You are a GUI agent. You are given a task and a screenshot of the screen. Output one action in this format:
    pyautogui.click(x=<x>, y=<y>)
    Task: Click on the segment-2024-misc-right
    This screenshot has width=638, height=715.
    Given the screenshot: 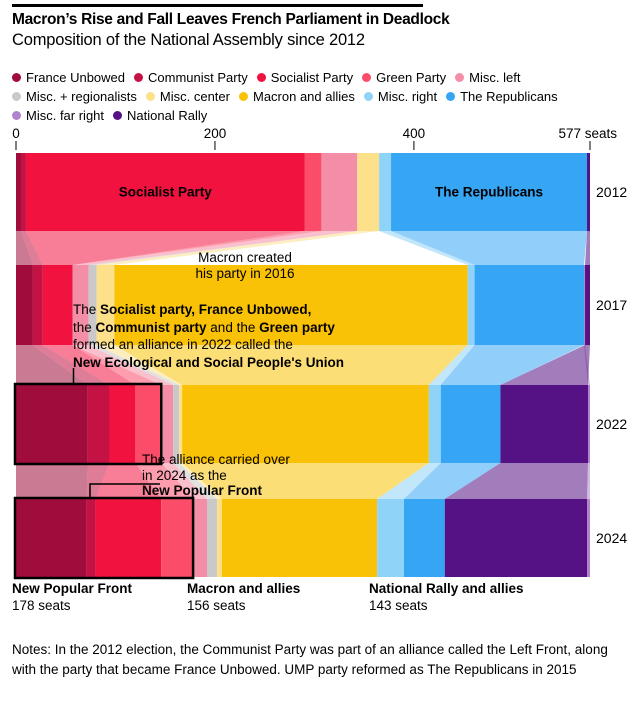 What is the action you would take?
    pyautogui.click(x=390, y=538)
    